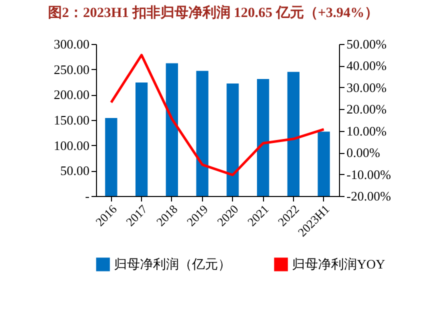 The height and width of the screenshot is (331, 442). I want to click on y2-tick-label: 30.00%, so click(366, 87).